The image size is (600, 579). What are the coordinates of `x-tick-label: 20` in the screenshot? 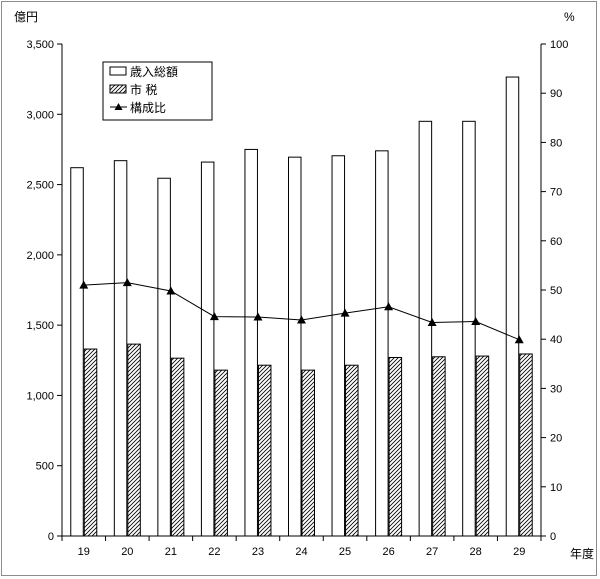 It's located at (127, 552).